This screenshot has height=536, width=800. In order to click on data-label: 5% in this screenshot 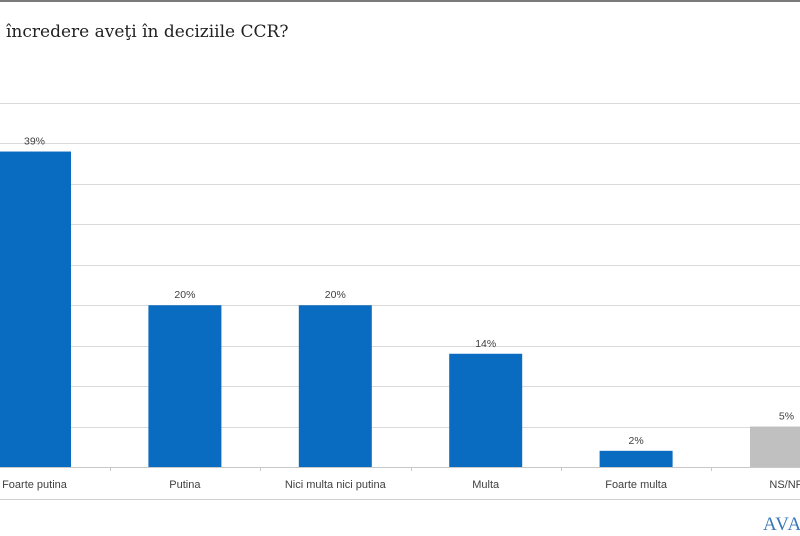, I will do `click(786, 417)`.